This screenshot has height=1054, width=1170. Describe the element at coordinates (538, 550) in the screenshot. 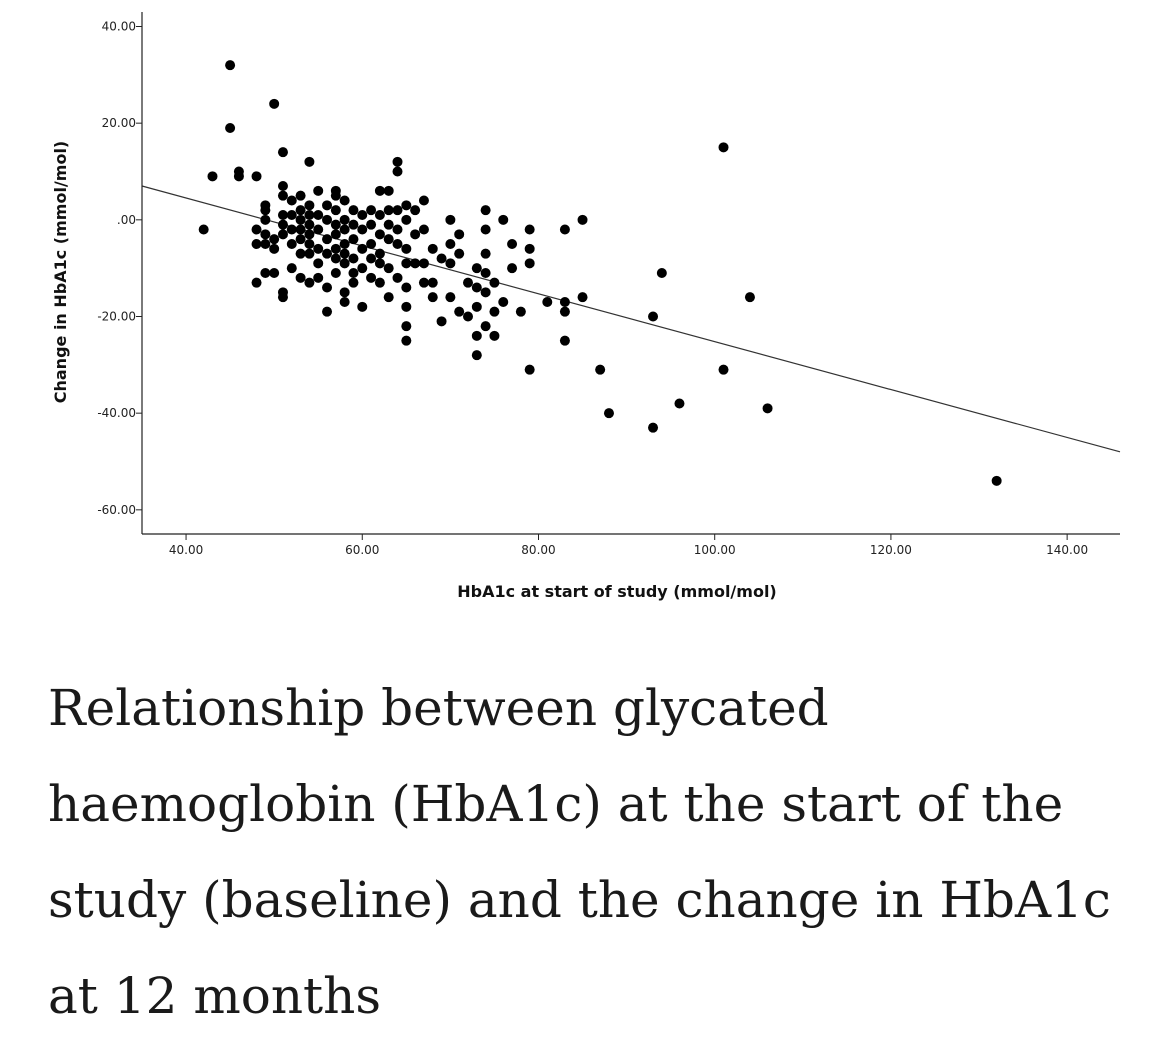

I see `x-tick-label: 80.00` at that location.